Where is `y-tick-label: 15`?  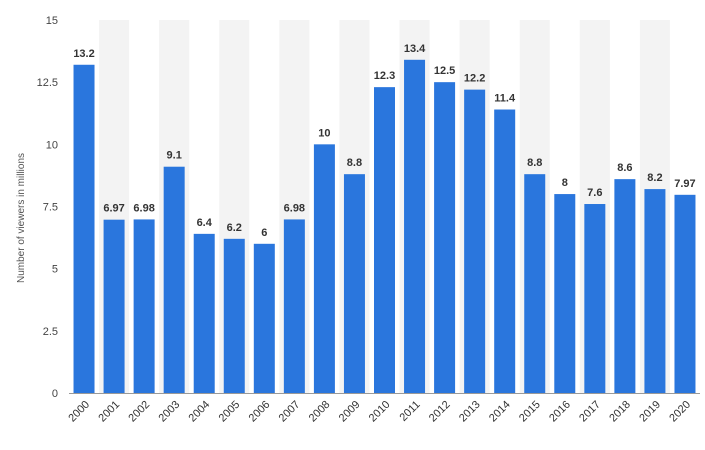 y-tick-label: 15 is located at coordinates (52, 21).